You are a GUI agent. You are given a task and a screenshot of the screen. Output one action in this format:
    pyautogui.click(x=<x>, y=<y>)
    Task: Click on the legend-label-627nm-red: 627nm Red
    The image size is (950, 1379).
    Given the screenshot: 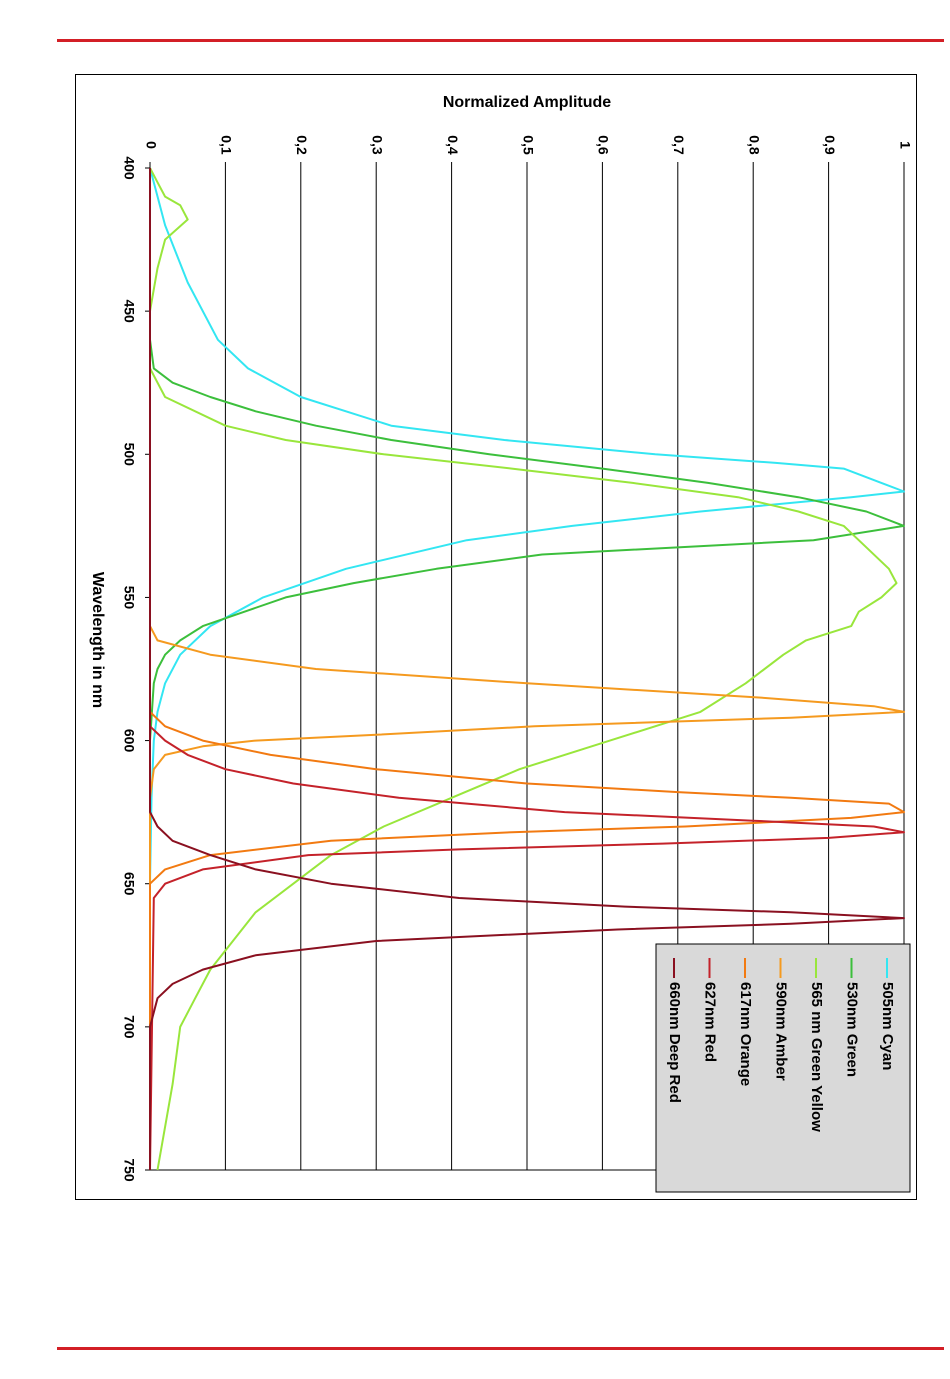 What is the action you would take?
    pyautogui.click(x=710, y=1022)
    